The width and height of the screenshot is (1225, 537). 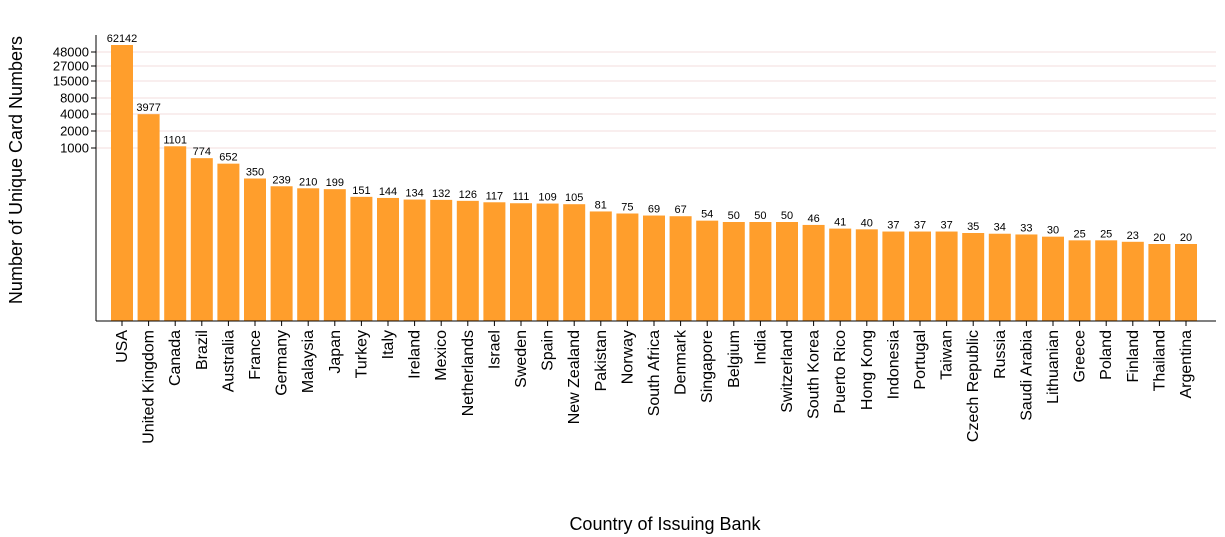 What do you see at coordinates (1053, 367) in the screenshot?
I see `x-tick-label: Lithuanian` at bounding box center [1053, 367].